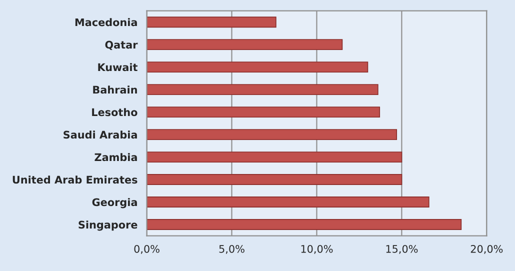 The width and height of the screenshot is (515, 271). Describe the element at coordinates (108, 225) in the screenshot. I see `y-tick-label: Singapore` at that location.